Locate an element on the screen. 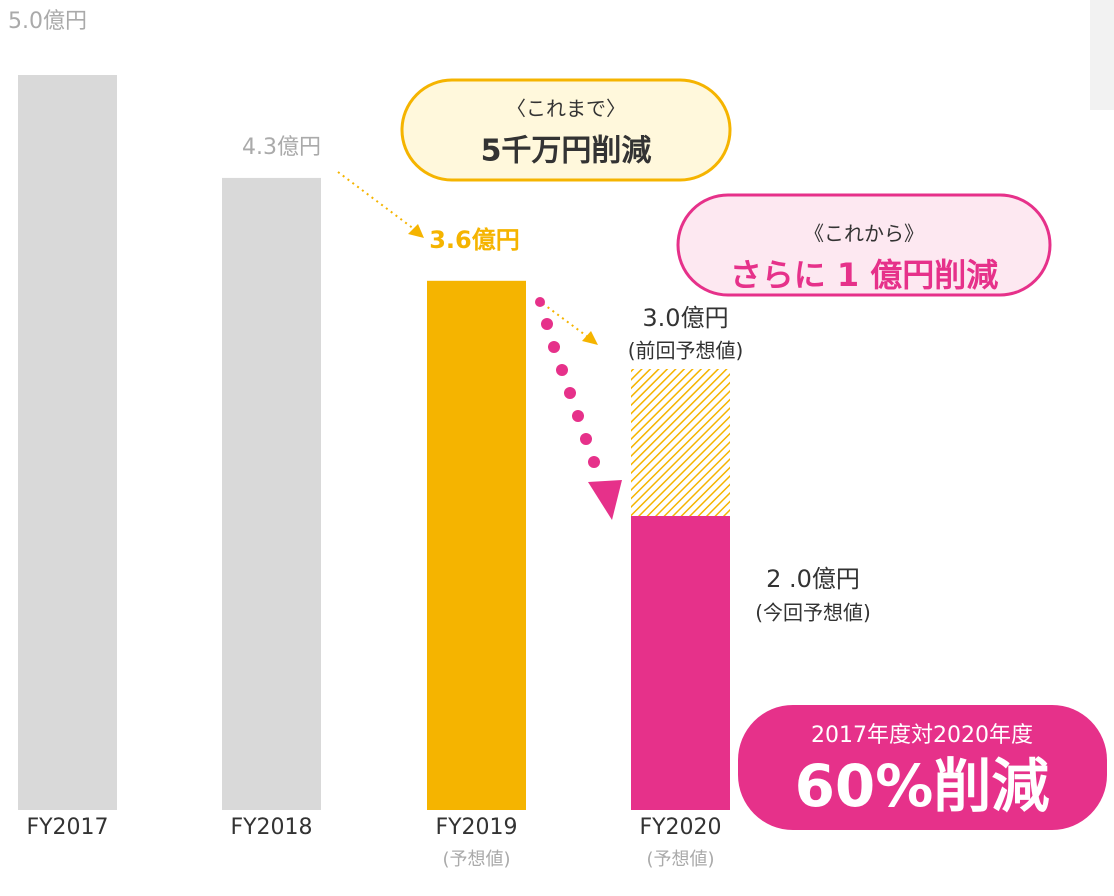 This screenshot has height=896, width=1114. x-tick-label: FY2020 is located at coordinates (680, 827).